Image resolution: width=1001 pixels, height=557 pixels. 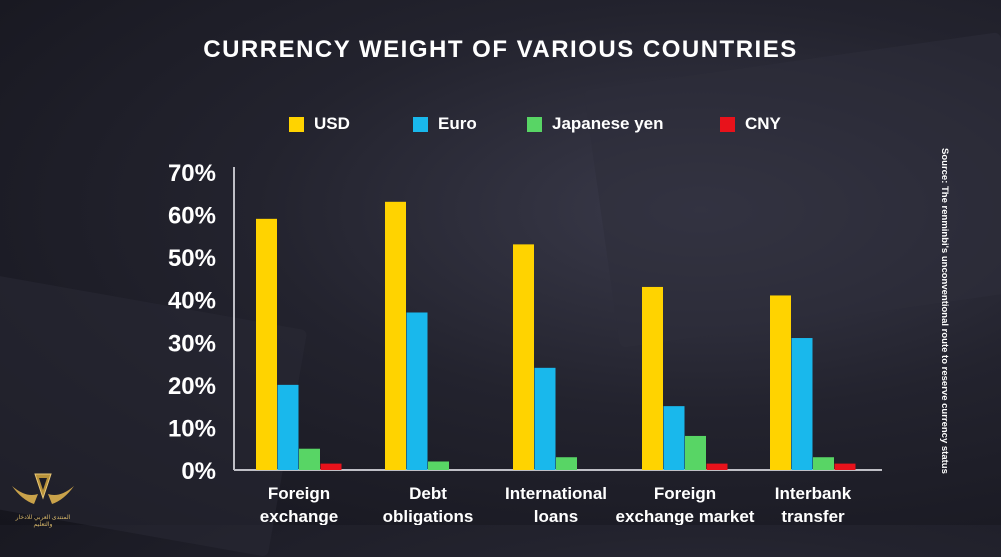 I want to click on eagle-logo-icon, so click(x=43, y=488).